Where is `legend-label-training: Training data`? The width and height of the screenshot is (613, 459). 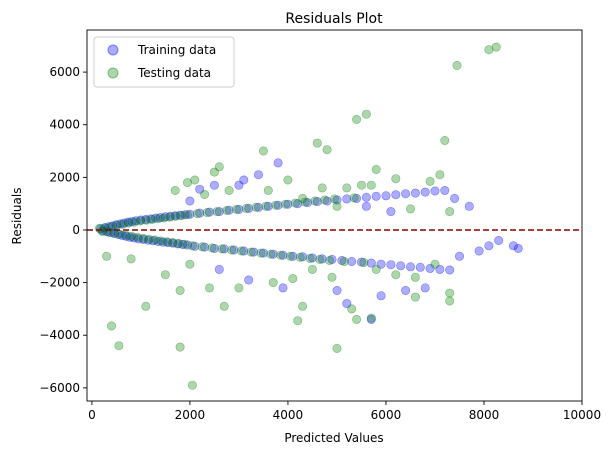
legend-label-training: Training data is located at coordinates (176, 50).